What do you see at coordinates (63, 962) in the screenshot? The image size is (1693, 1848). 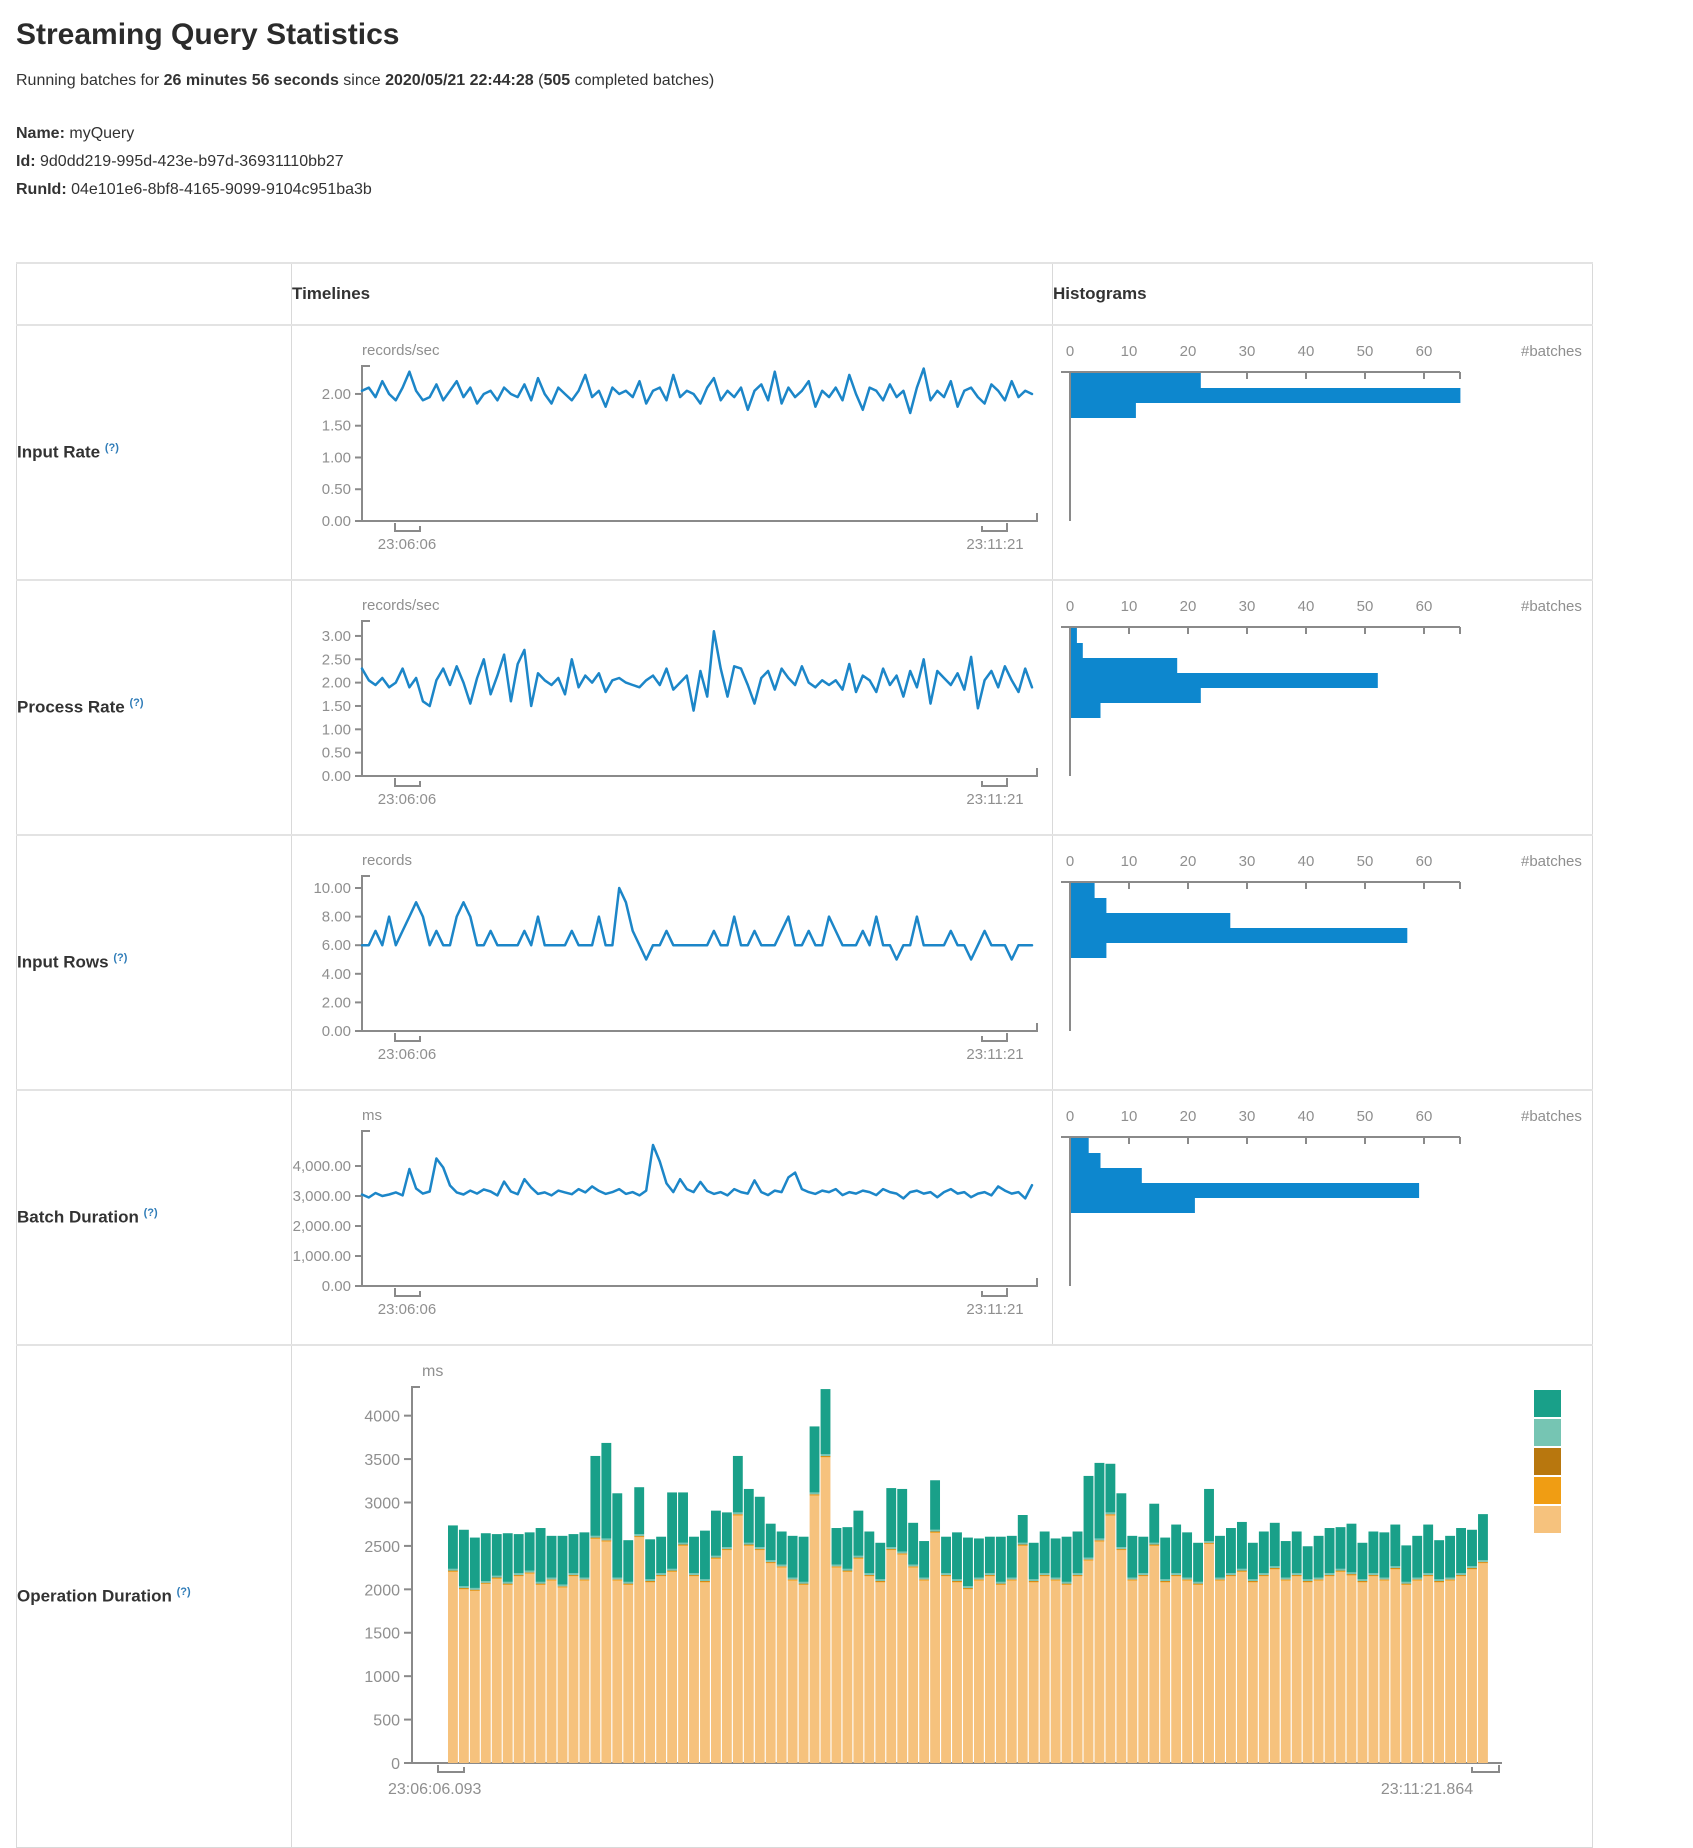 I see `row-label-text: Input Rows` at bounding box center [63, 962].